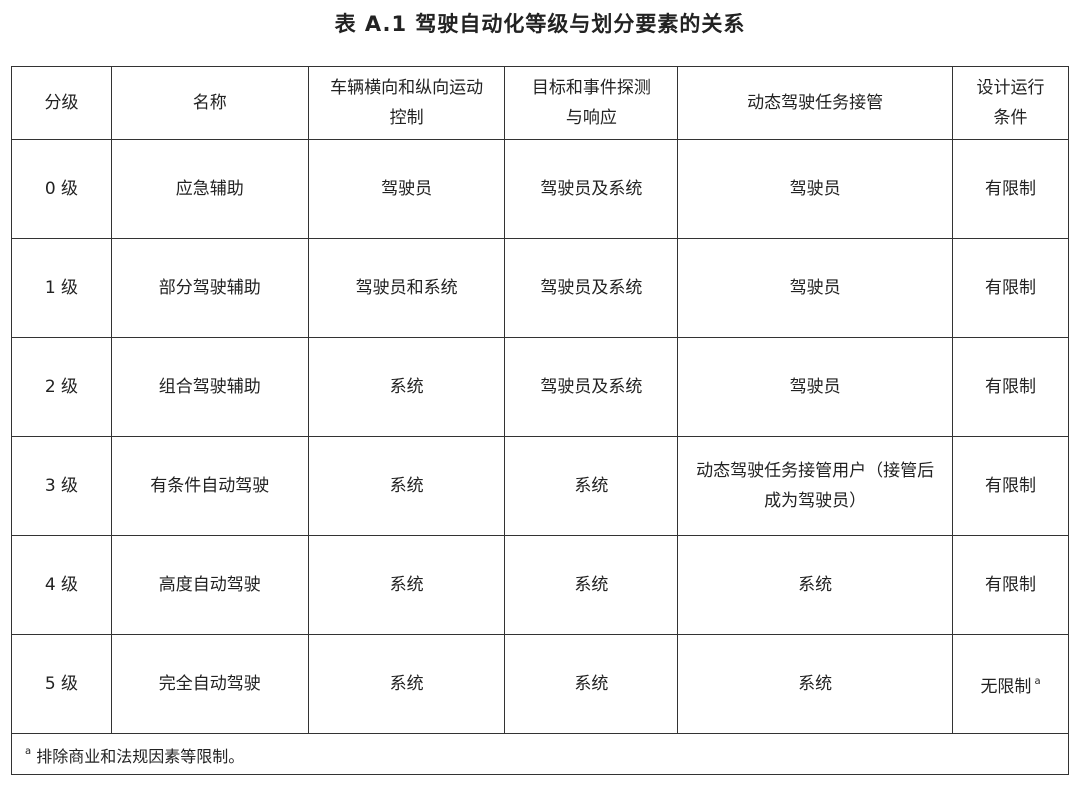  I want to click on cell-text: 5 级, so click(61, 684).